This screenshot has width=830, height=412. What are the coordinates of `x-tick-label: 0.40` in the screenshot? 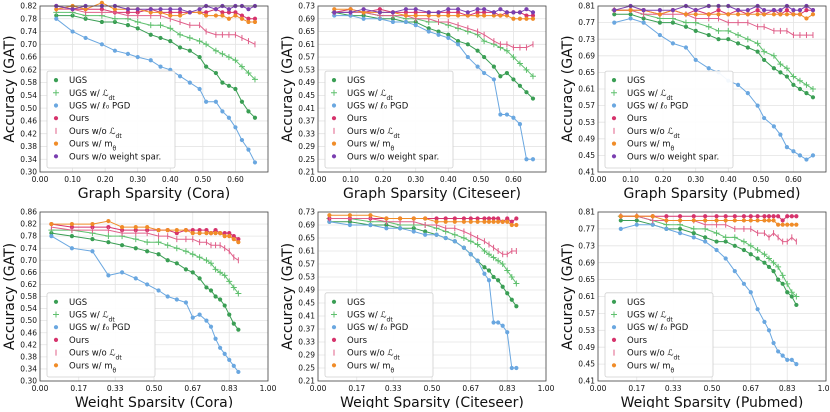 It's located at (448, 179).